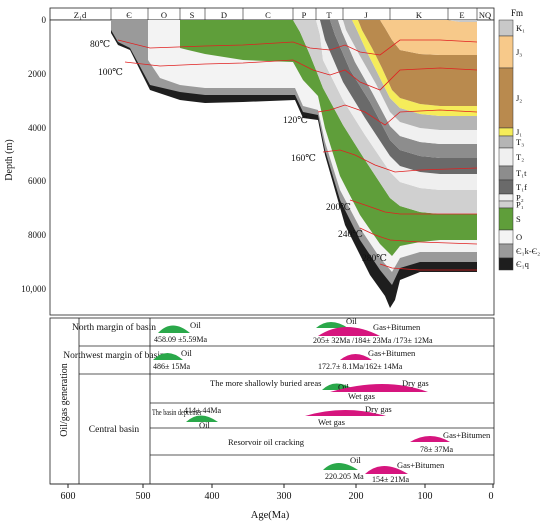  What do you see at coordinates (303, 159) in the screenshot?
I see `isotherm-label: 160℃` at bounding box center [303, 159].